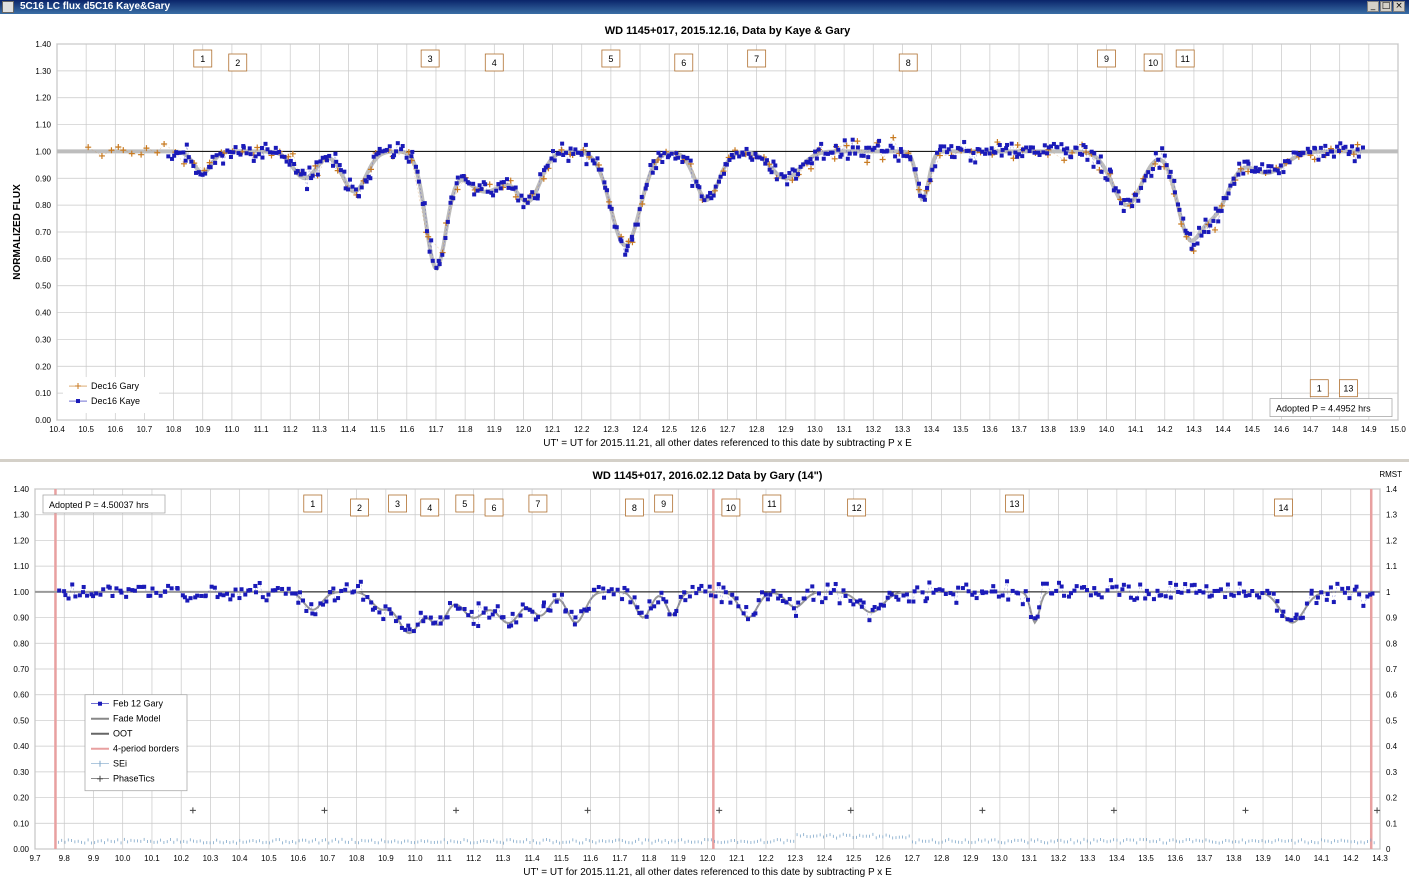 This screenshot has height=886, width=1409. Describe the element at coordinates (21, 823) in the screenshot. I see `y-tick-label: 0.10` at that location.